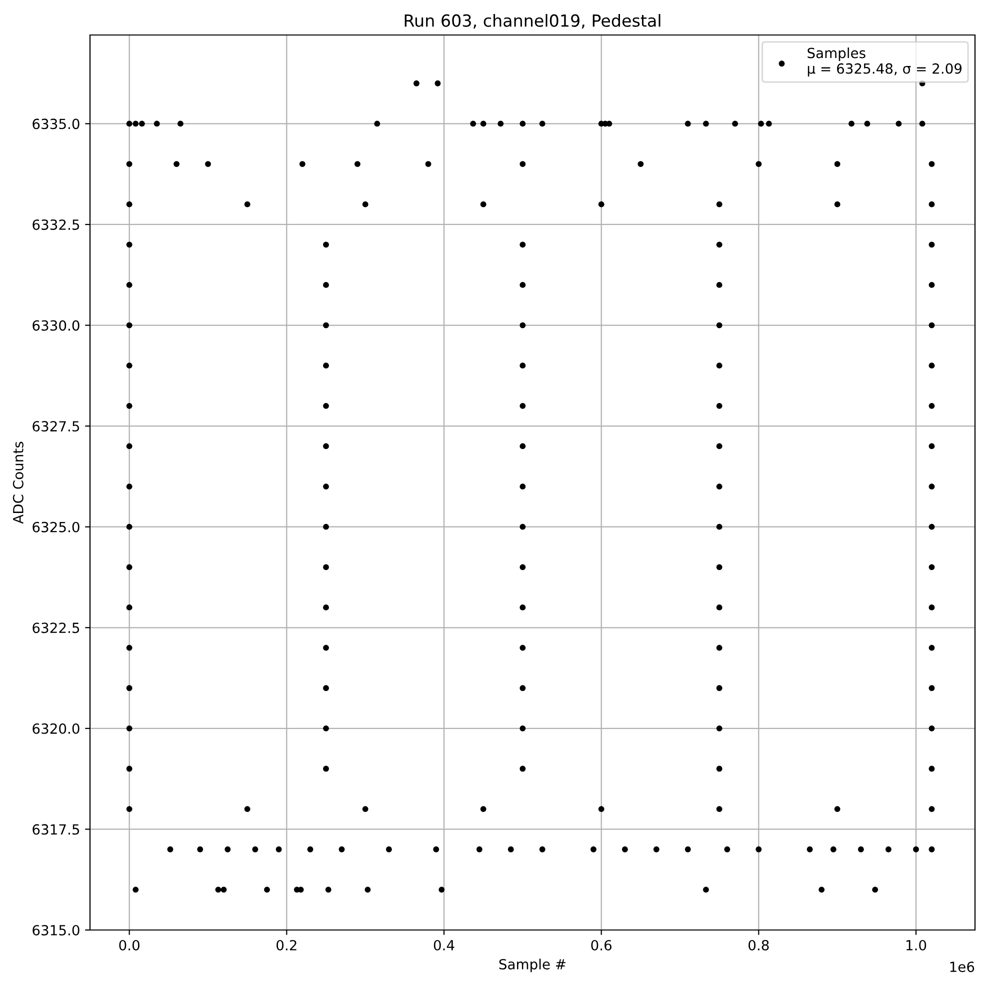 The image size is (1000, 1000). Describe the element at coordinates (286, 945) in the screenshot. I see `x-tick-label: 0.2` at that location.